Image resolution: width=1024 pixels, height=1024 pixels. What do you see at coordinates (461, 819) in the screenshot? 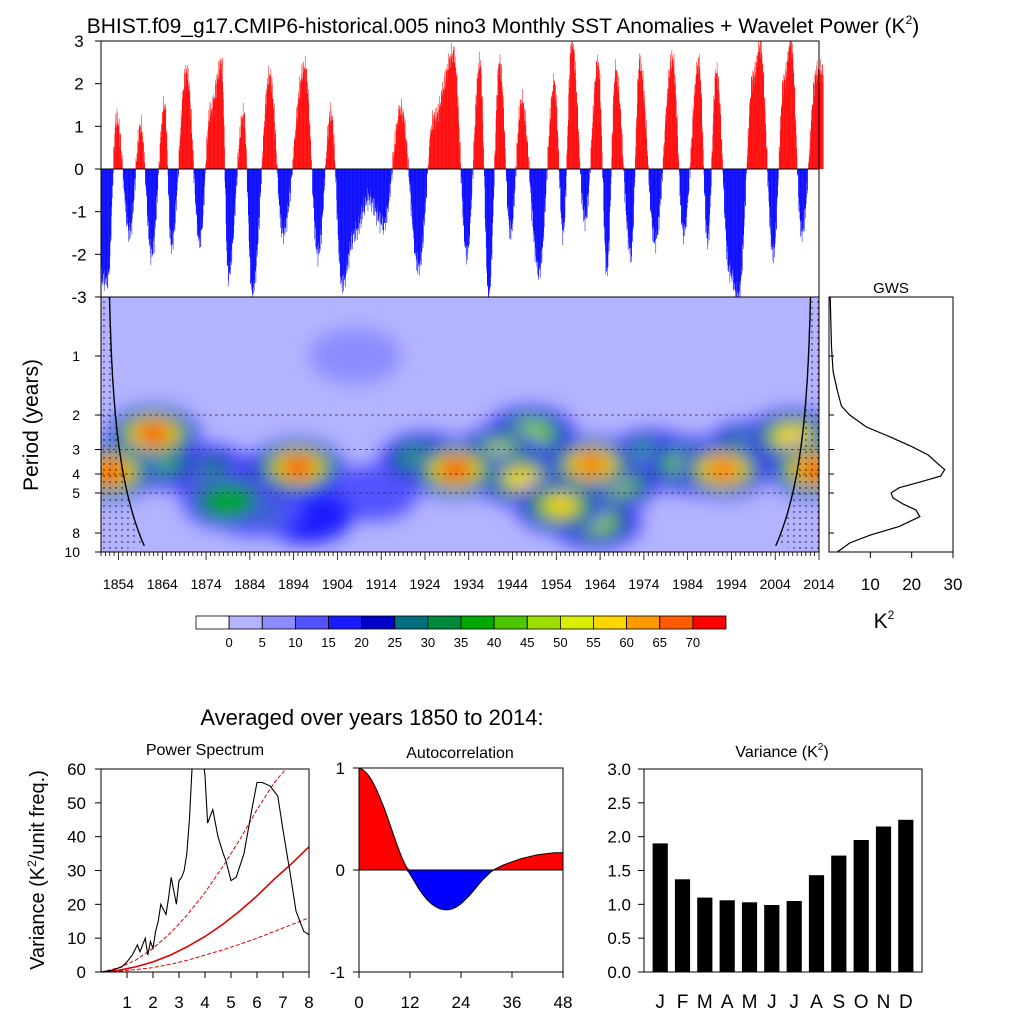
I see `autocorrelation-positive-fill` at bounding box center [461, 819].